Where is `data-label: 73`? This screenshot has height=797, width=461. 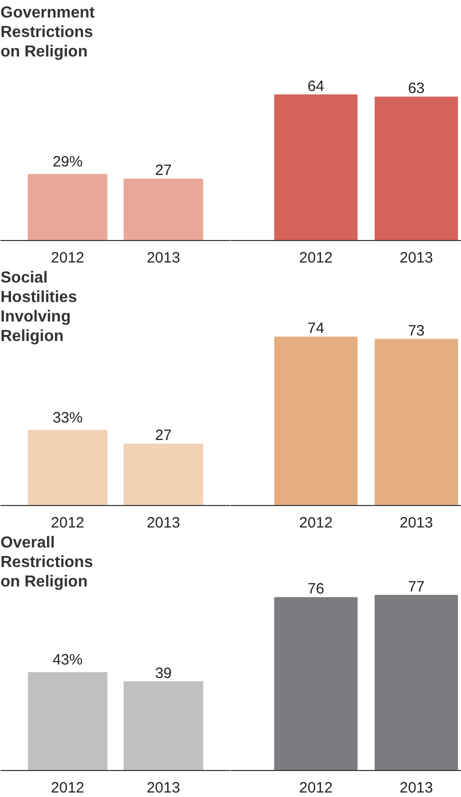 data-label: 73 is located at coordinates (416, 331).